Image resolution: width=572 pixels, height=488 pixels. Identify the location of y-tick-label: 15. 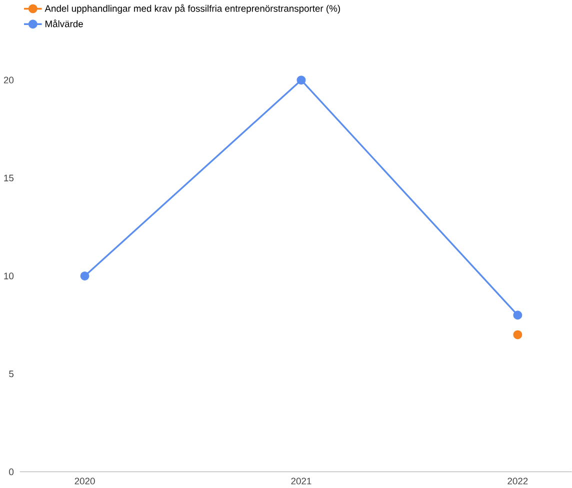
(9, 178).